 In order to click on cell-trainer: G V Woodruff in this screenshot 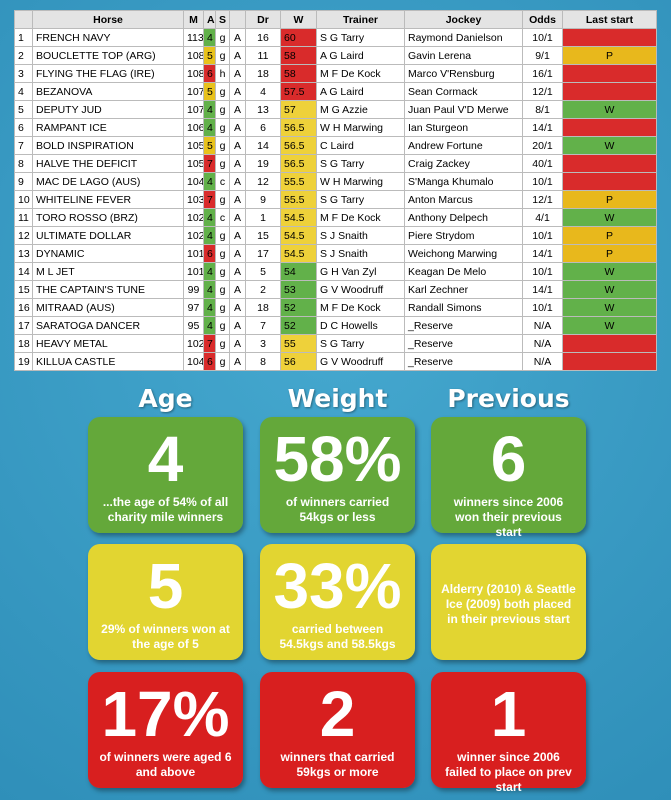, I will do `click(360, 361)`.